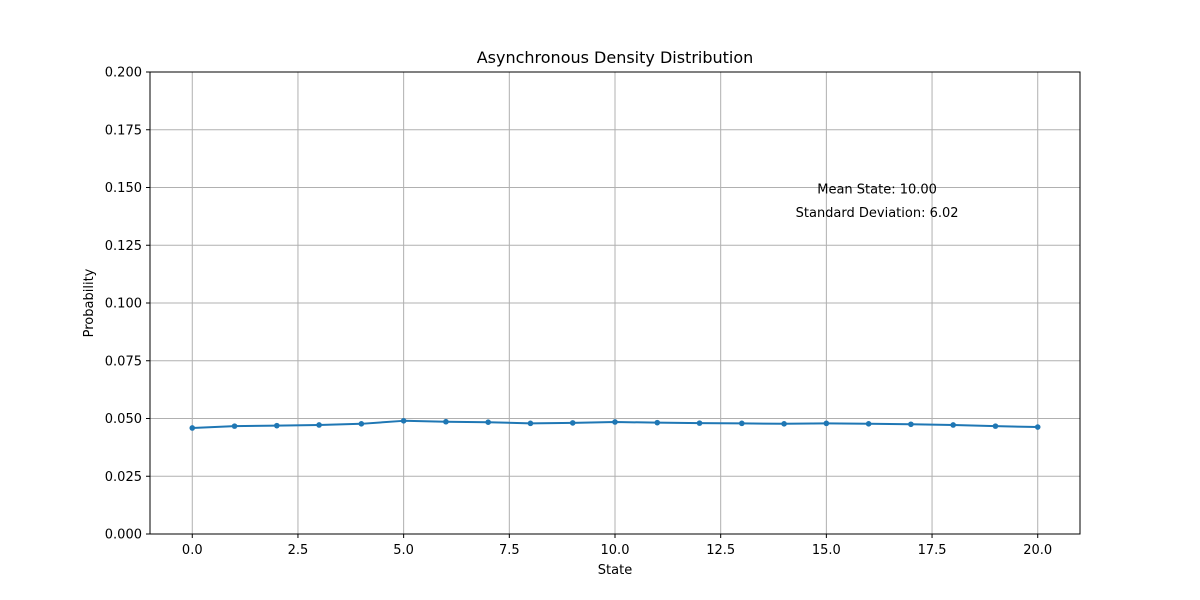 The height and width of the screenshot is (600, 1200). Describe the element at coordinates (123, 246) in the screenshot. I see `y-tick-label: 0.125` at that location.